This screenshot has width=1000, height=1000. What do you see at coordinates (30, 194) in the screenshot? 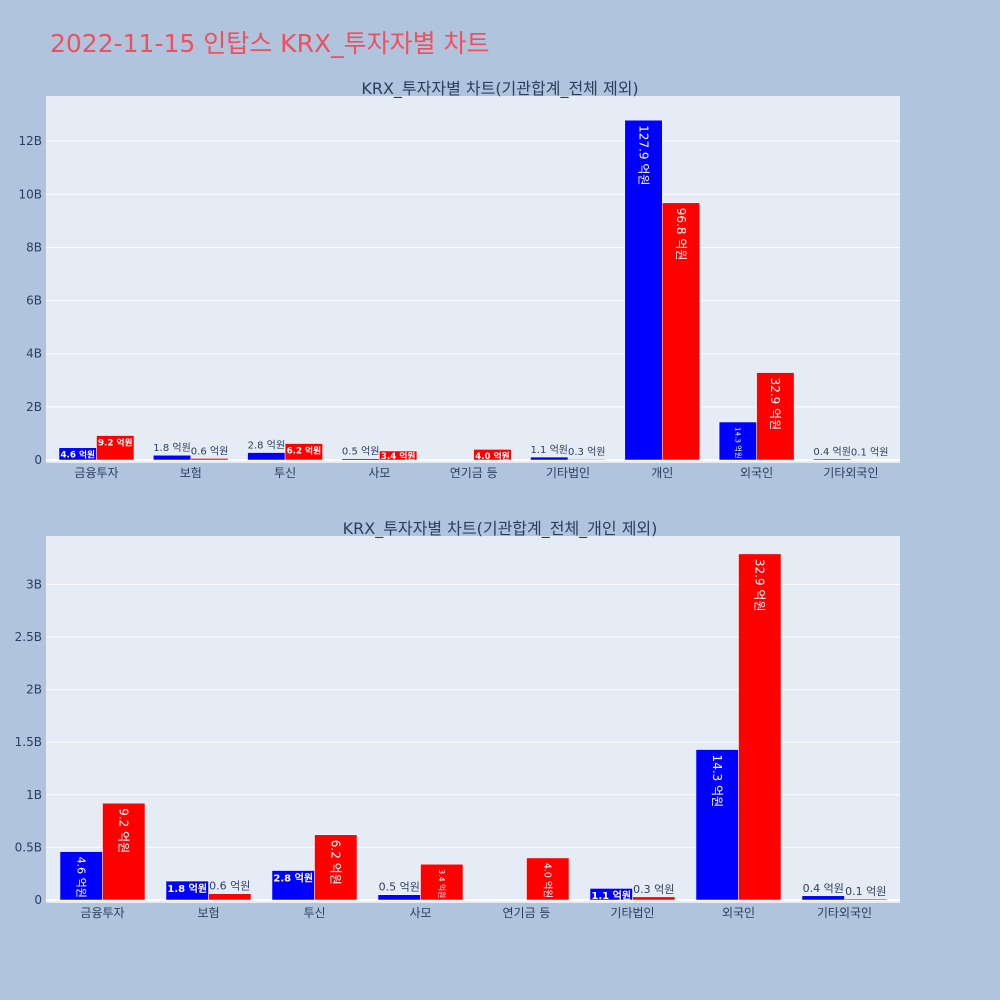
I see `y-tick-label: 10B` at bounding box center [30, 194].